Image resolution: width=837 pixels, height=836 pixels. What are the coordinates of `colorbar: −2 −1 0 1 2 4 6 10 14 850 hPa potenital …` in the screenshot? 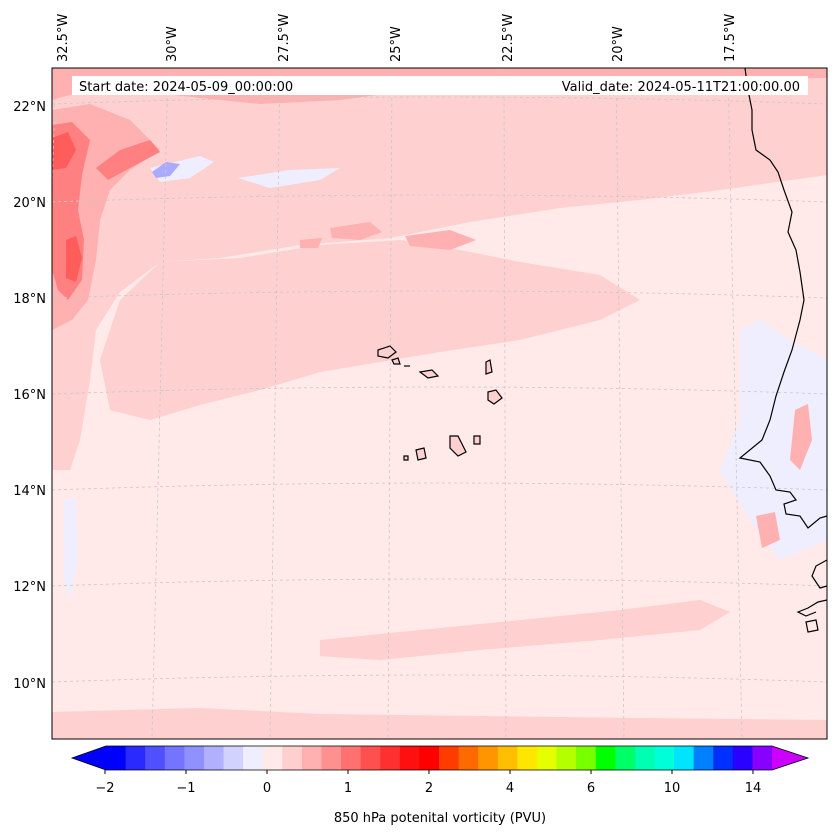 It's located at (440, 785).